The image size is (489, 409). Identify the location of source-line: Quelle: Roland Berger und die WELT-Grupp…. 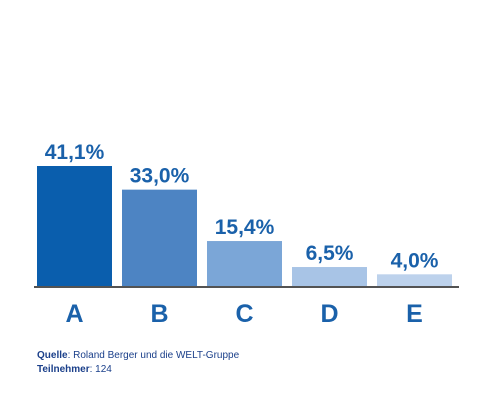
(138, 356).